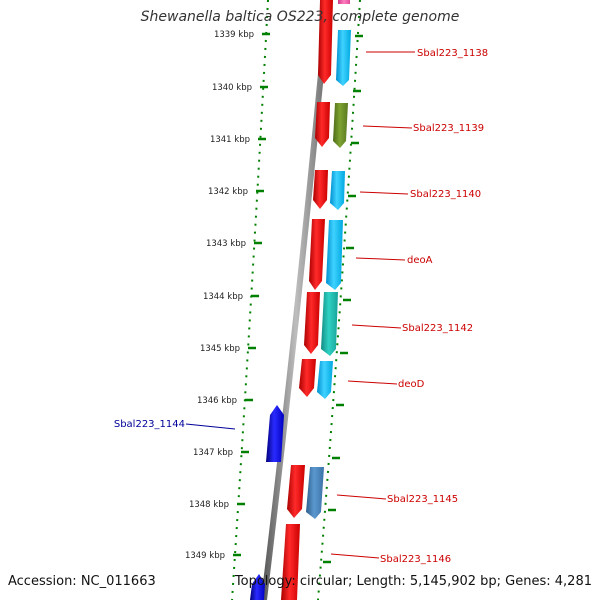 This screenshot has width=600, height=600. I want to click on ruler-ticks-right, so click(343, 299).